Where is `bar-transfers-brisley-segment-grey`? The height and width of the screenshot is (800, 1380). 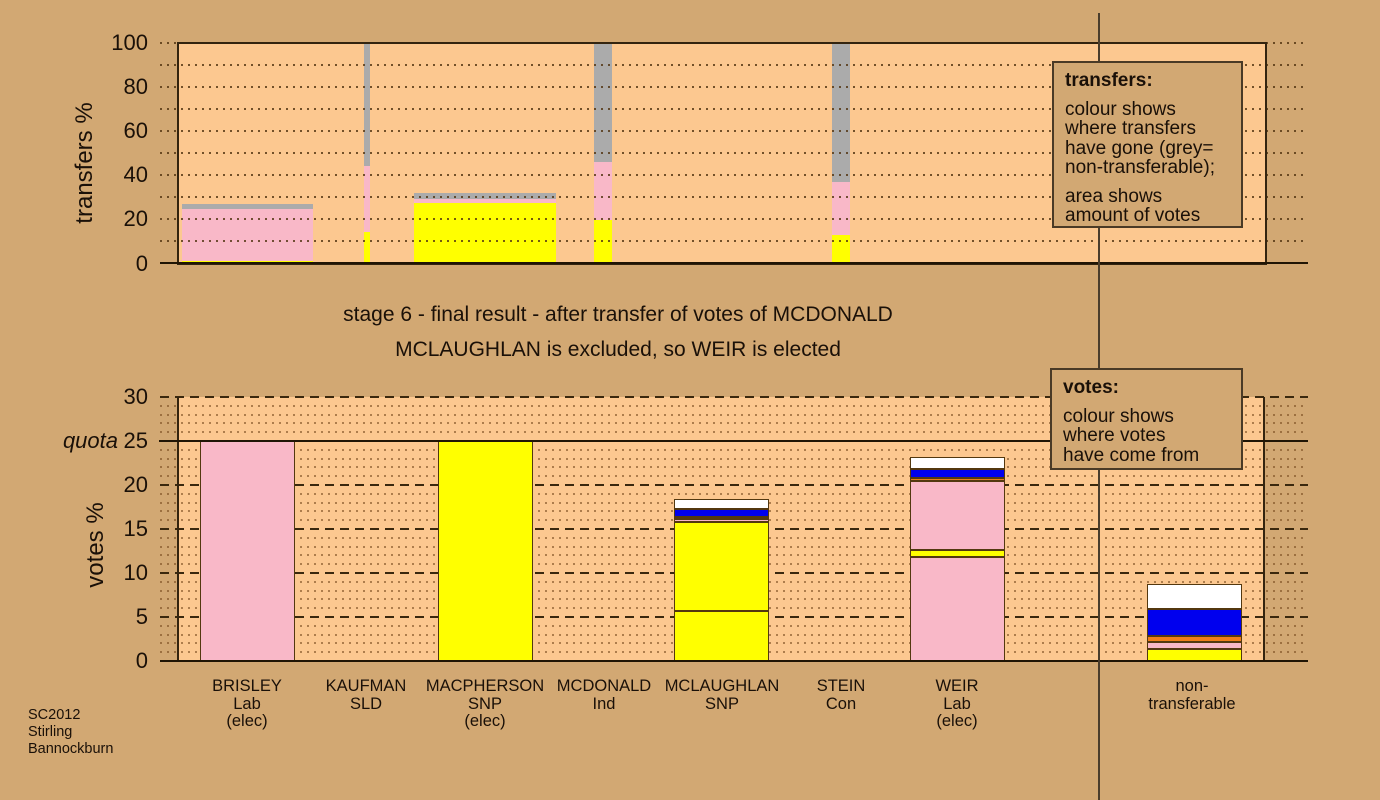
bar-transfers-brisley-segment-grey is located at coordinates (247, 206).